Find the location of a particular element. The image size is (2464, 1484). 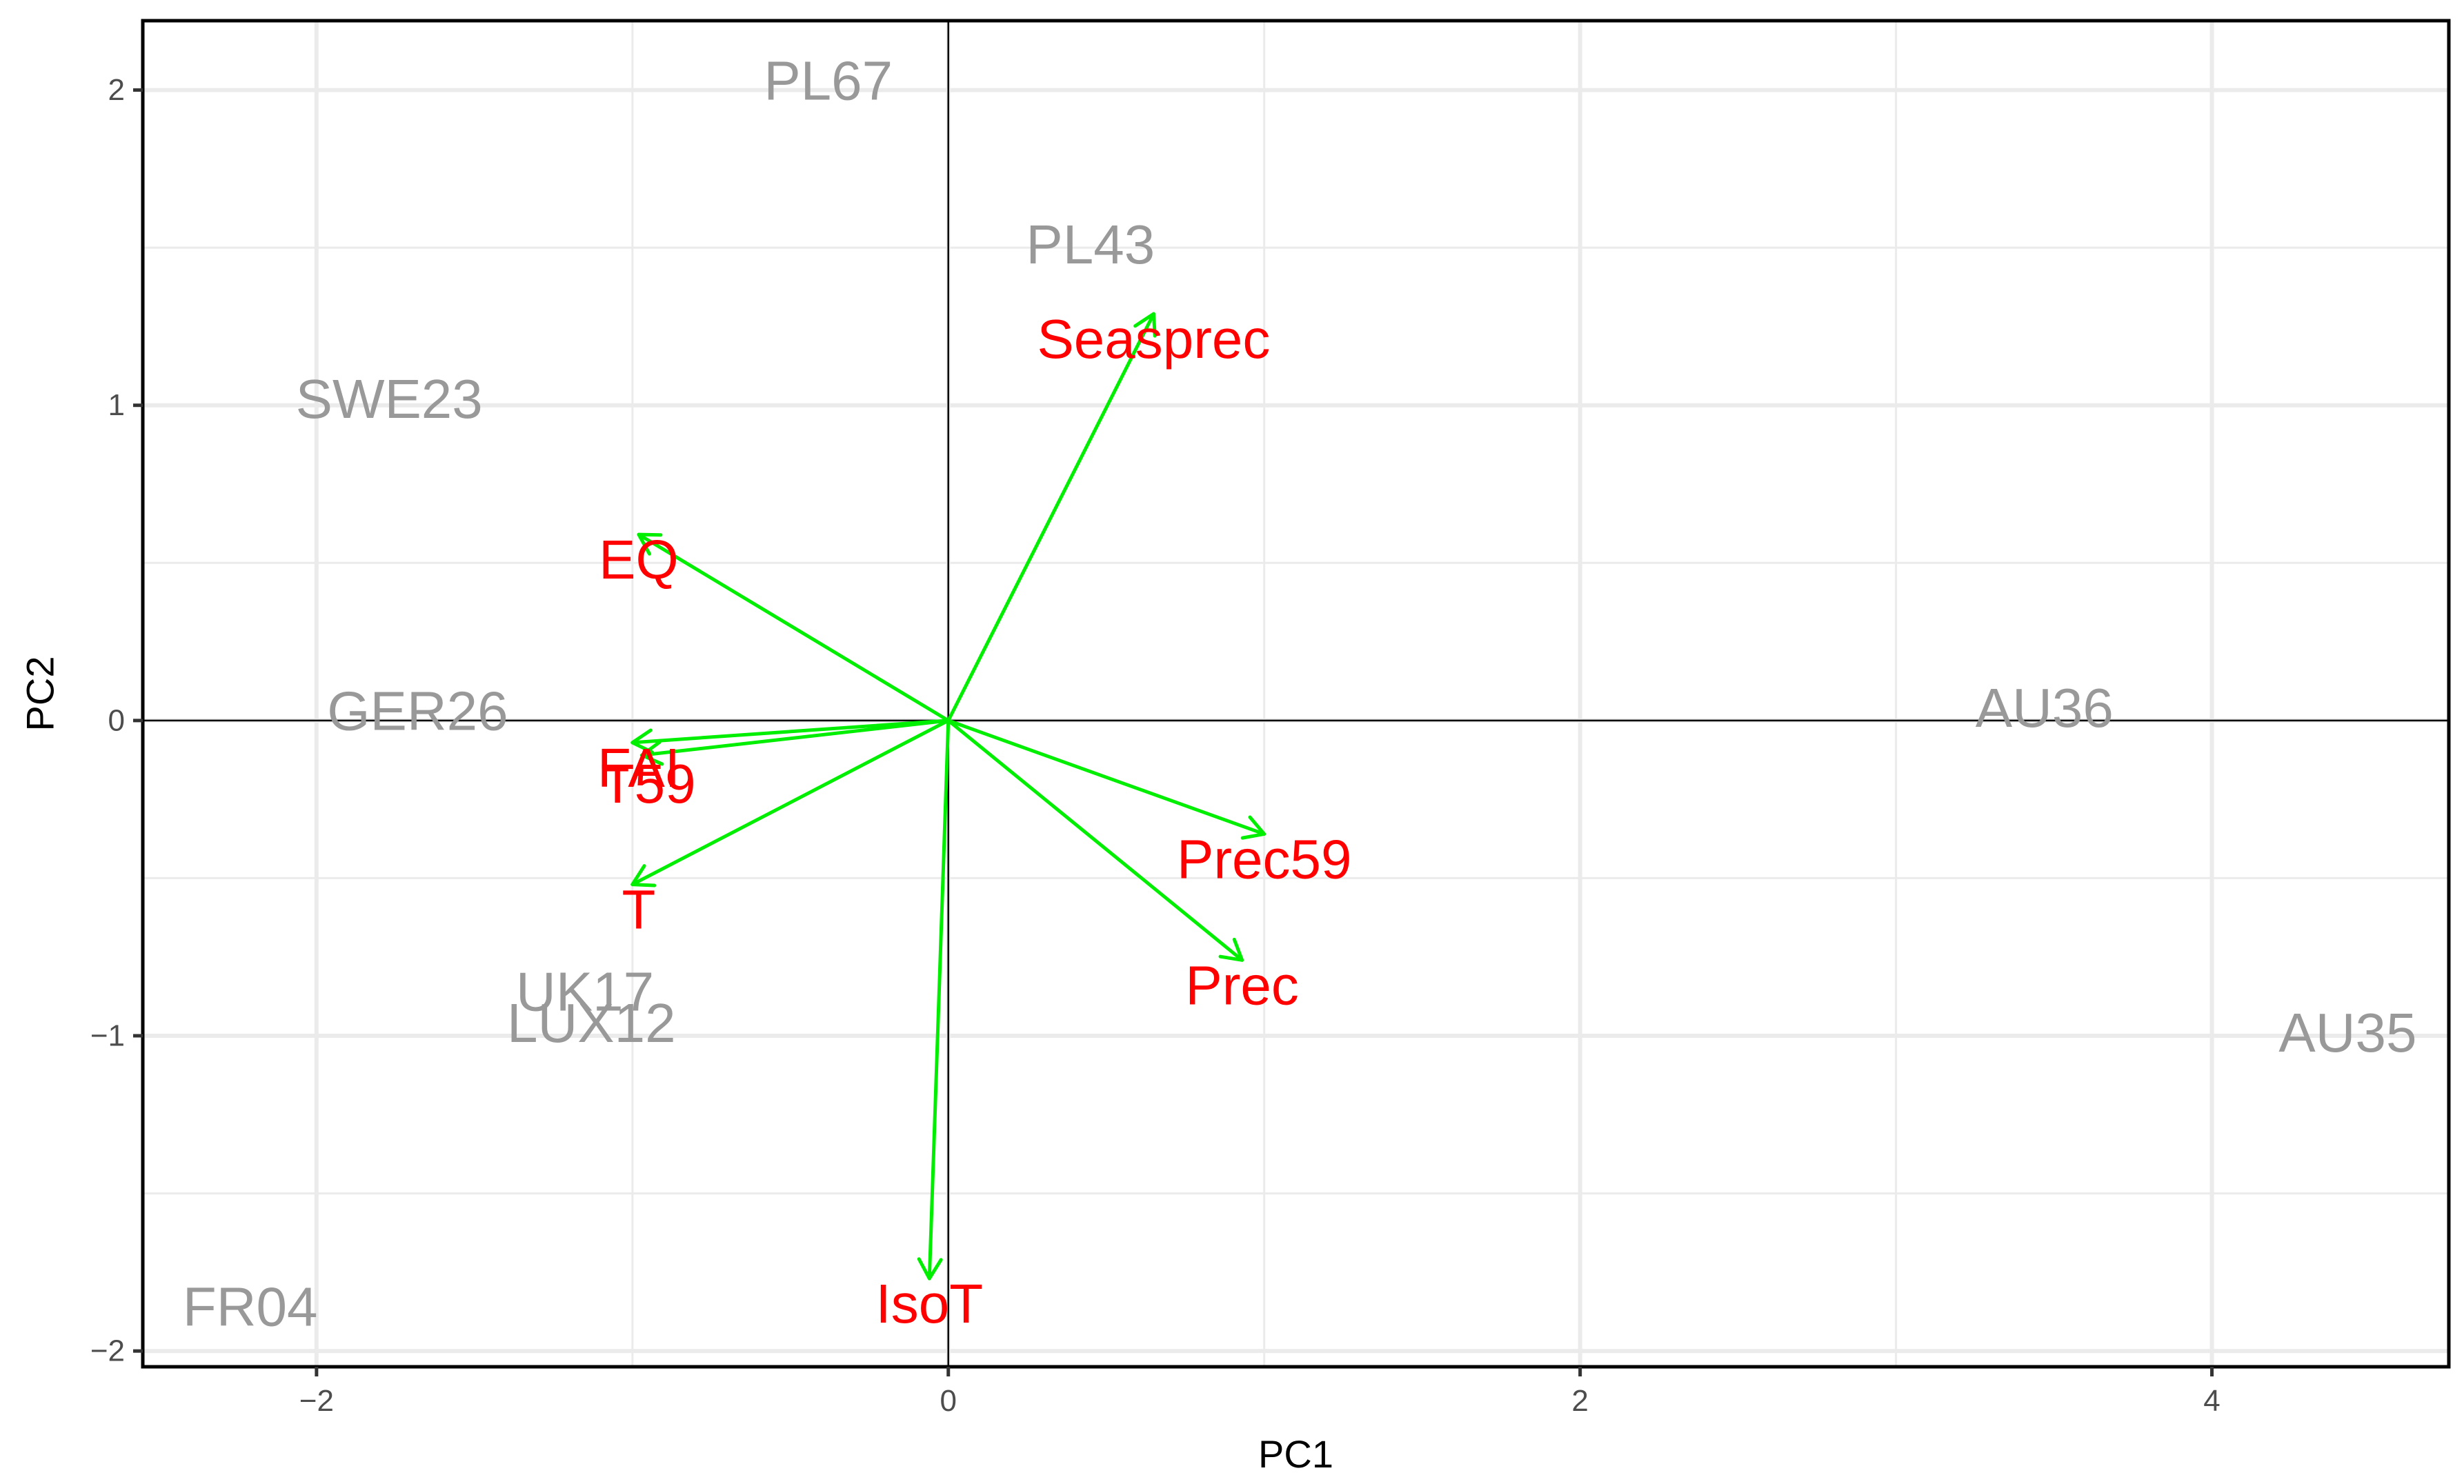

variable-arrow-t59 is located at coordinates (796, 742).